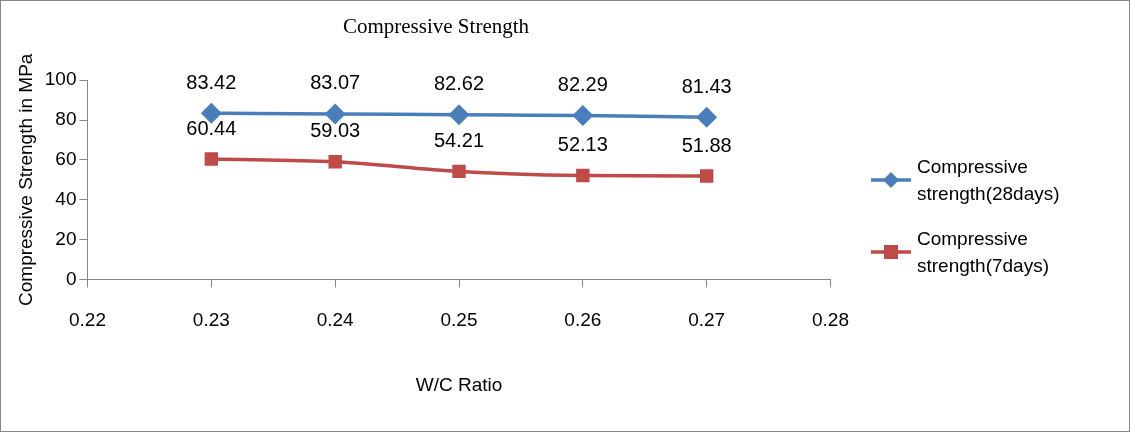 The height and width of the screenshot is (432, 1130). What do you see at coordinates (211, 81) in the screenshot?
I see `data-label: 83.42` at bounding box center [211, 81].